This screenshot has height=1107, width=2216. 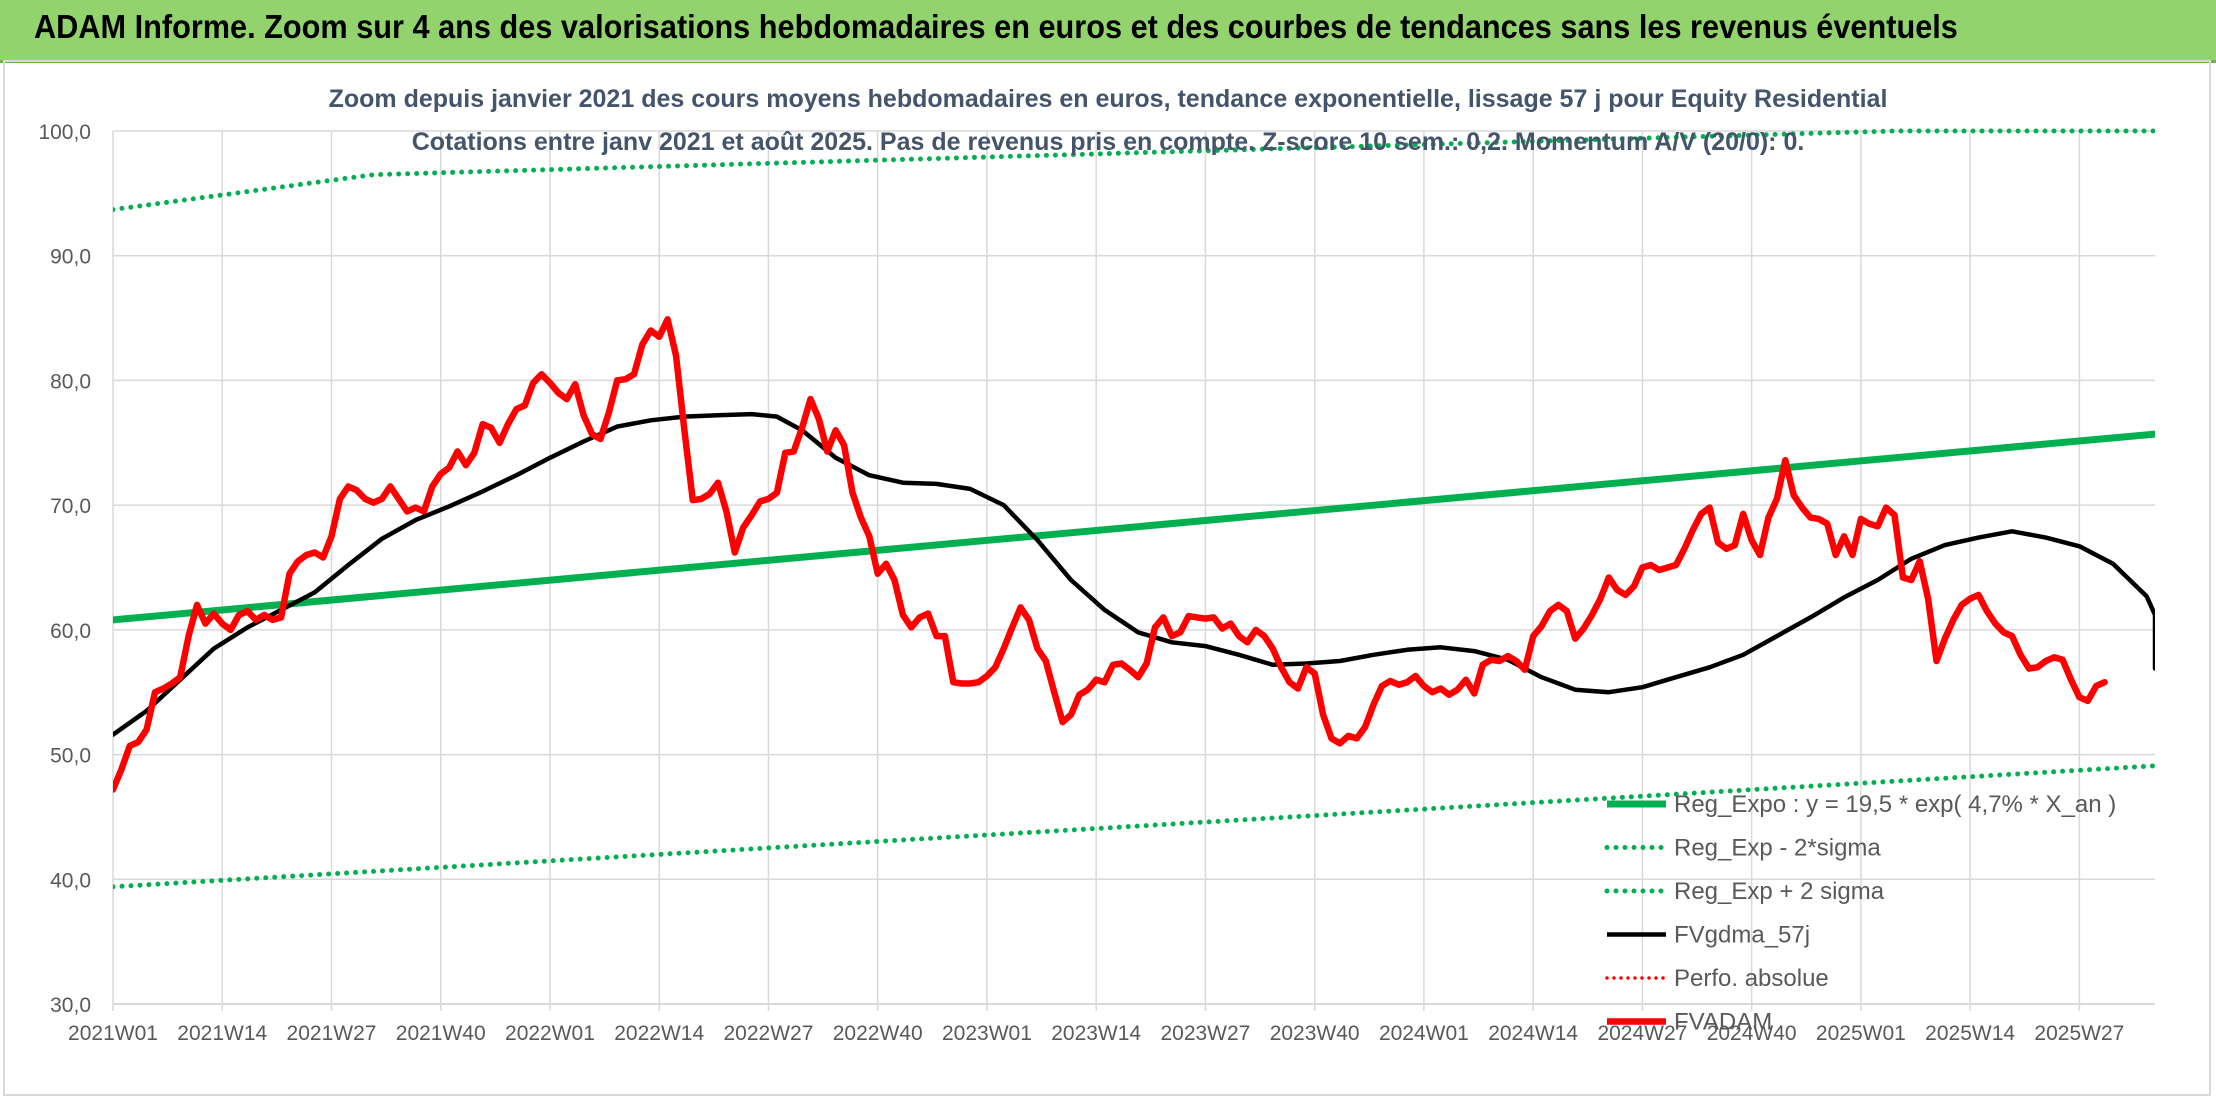 I want to click on y-tick-label: 60,0, so click(x=70, y=631).